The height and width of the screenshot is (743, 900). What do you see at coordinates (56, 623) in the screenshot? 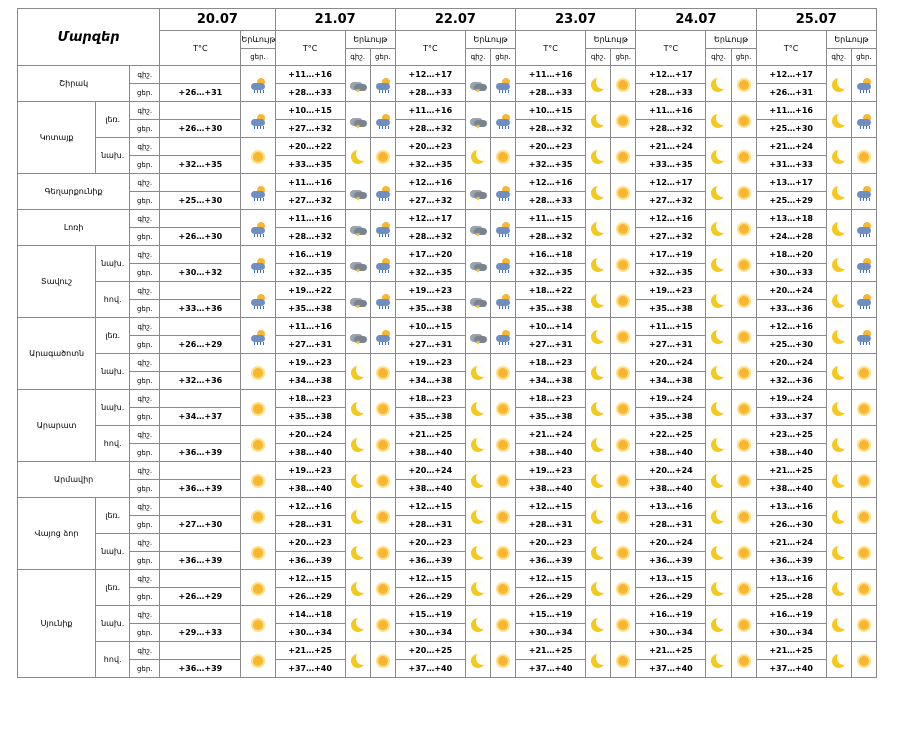
I see `region-name: Սյունիք` at bounding box center [56, 623].